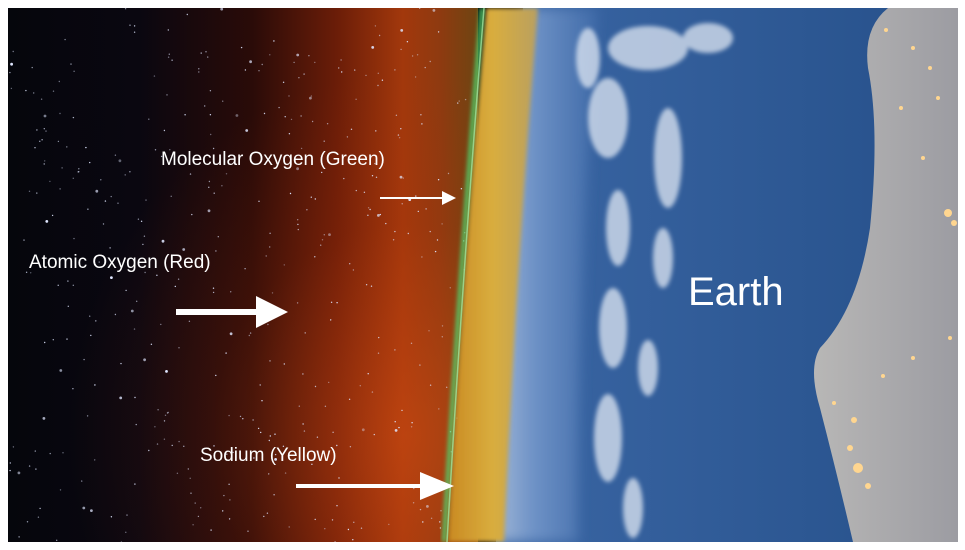  I want to click on atomic-oxygen-label: Atomic Oxygen (Red), so click(120, 262).